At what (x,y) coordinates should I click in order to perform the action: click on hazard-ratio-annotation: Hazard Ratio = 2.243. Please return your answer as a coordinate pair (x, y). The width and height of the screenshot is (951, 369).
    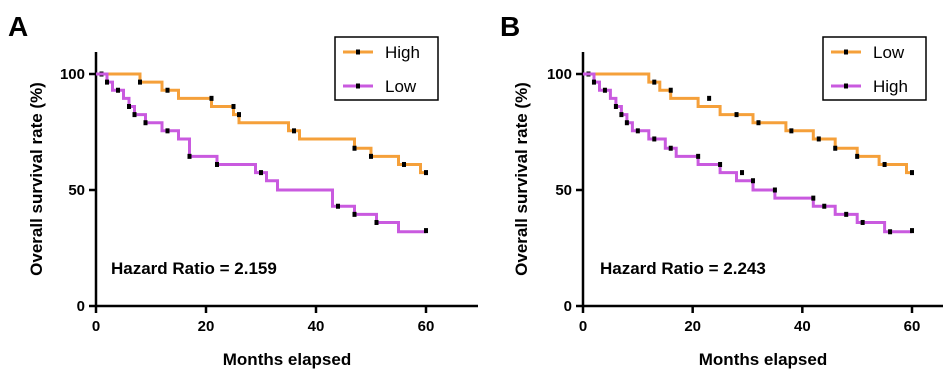
    Looking at the image, I should click on (683, 268).